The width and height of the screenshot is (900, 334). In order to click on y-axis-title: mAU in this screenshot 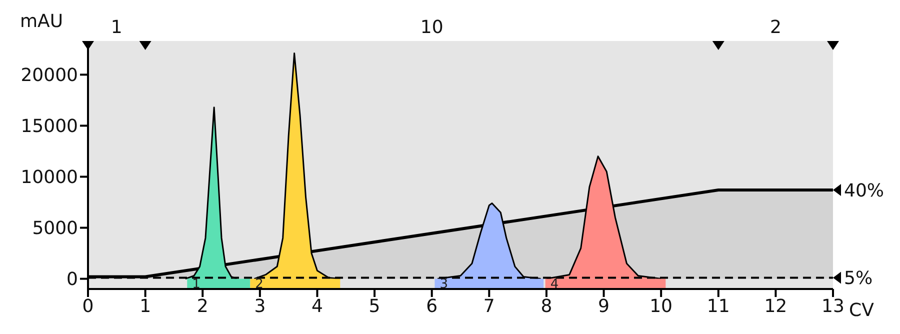, I will do `click(42, 21)`.